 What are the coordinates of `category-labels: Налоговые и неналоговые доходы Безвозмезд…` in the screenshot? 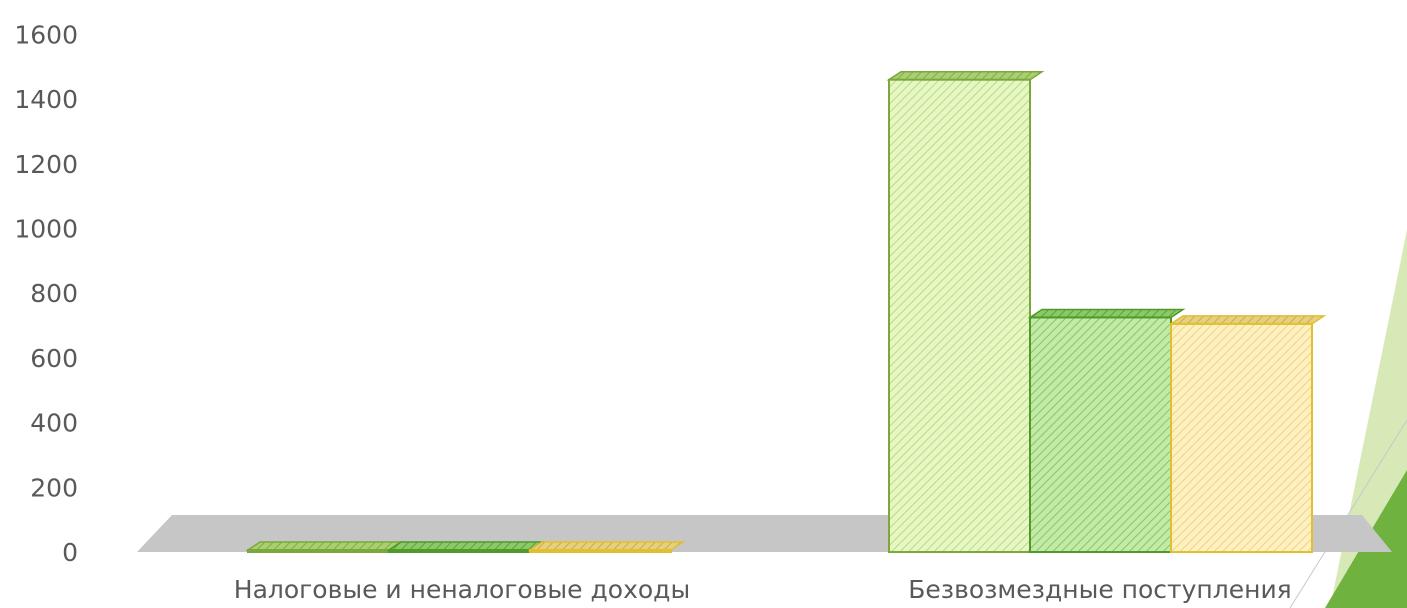 It's located at (763, 589).